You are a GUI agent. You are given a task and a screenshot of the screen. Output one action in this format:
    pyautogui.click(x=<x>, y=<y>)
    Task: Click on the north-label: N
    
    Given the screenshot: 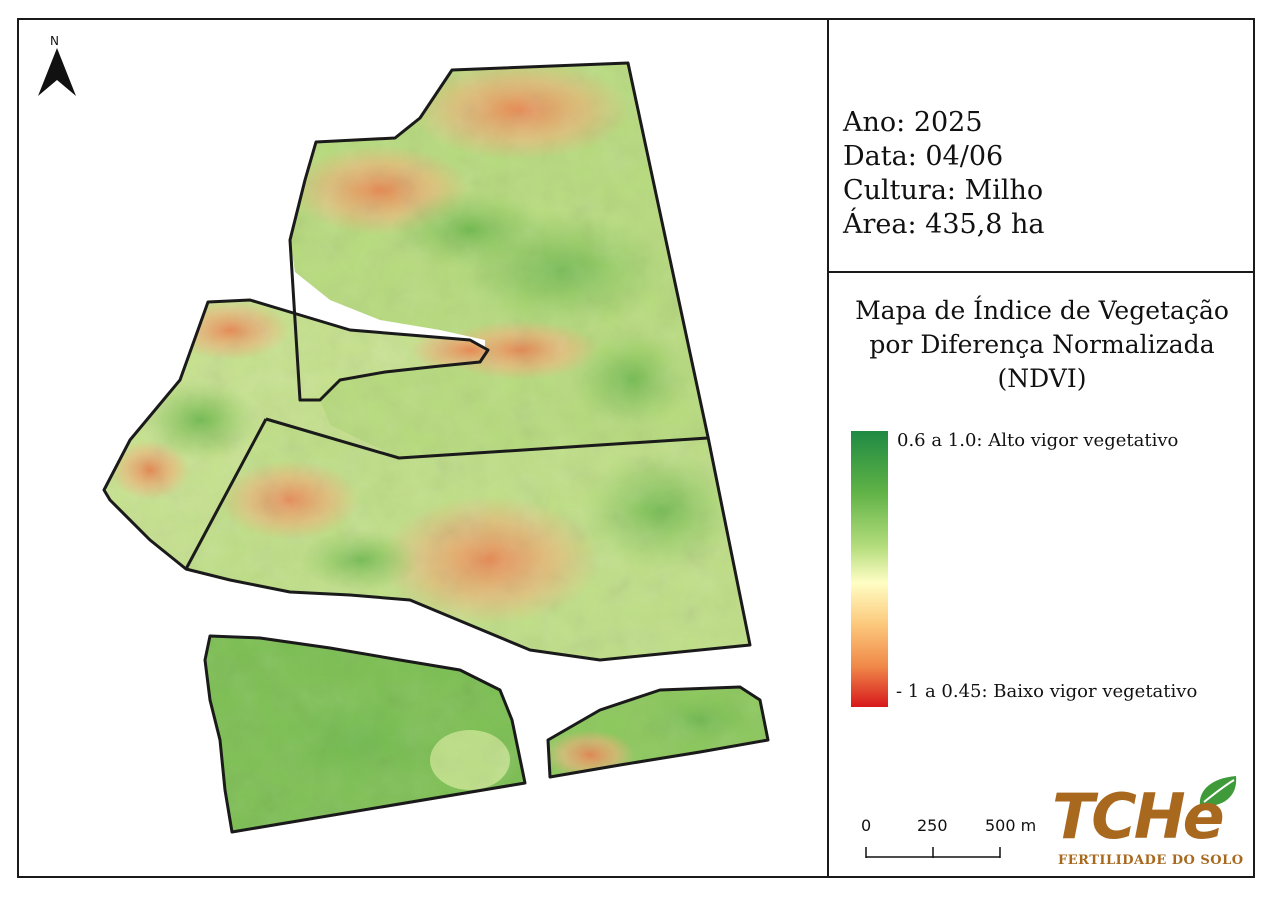 What is the action you would take?
    pyautogui.click(x=54, y=41)
    